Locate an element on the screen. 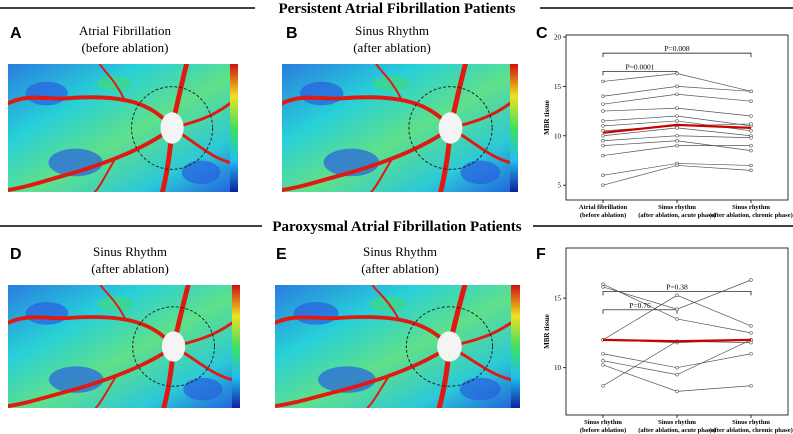 The height and width of the screenshot is (434, 793). panel-letter: A is located at coordinates (16, 33).